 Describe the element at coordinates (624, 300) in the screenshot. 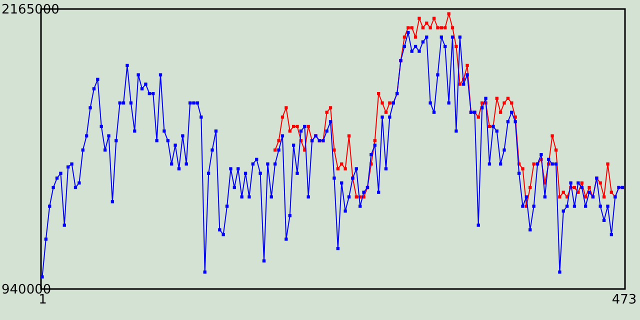

I see `x-tick-label: 473` at that location.